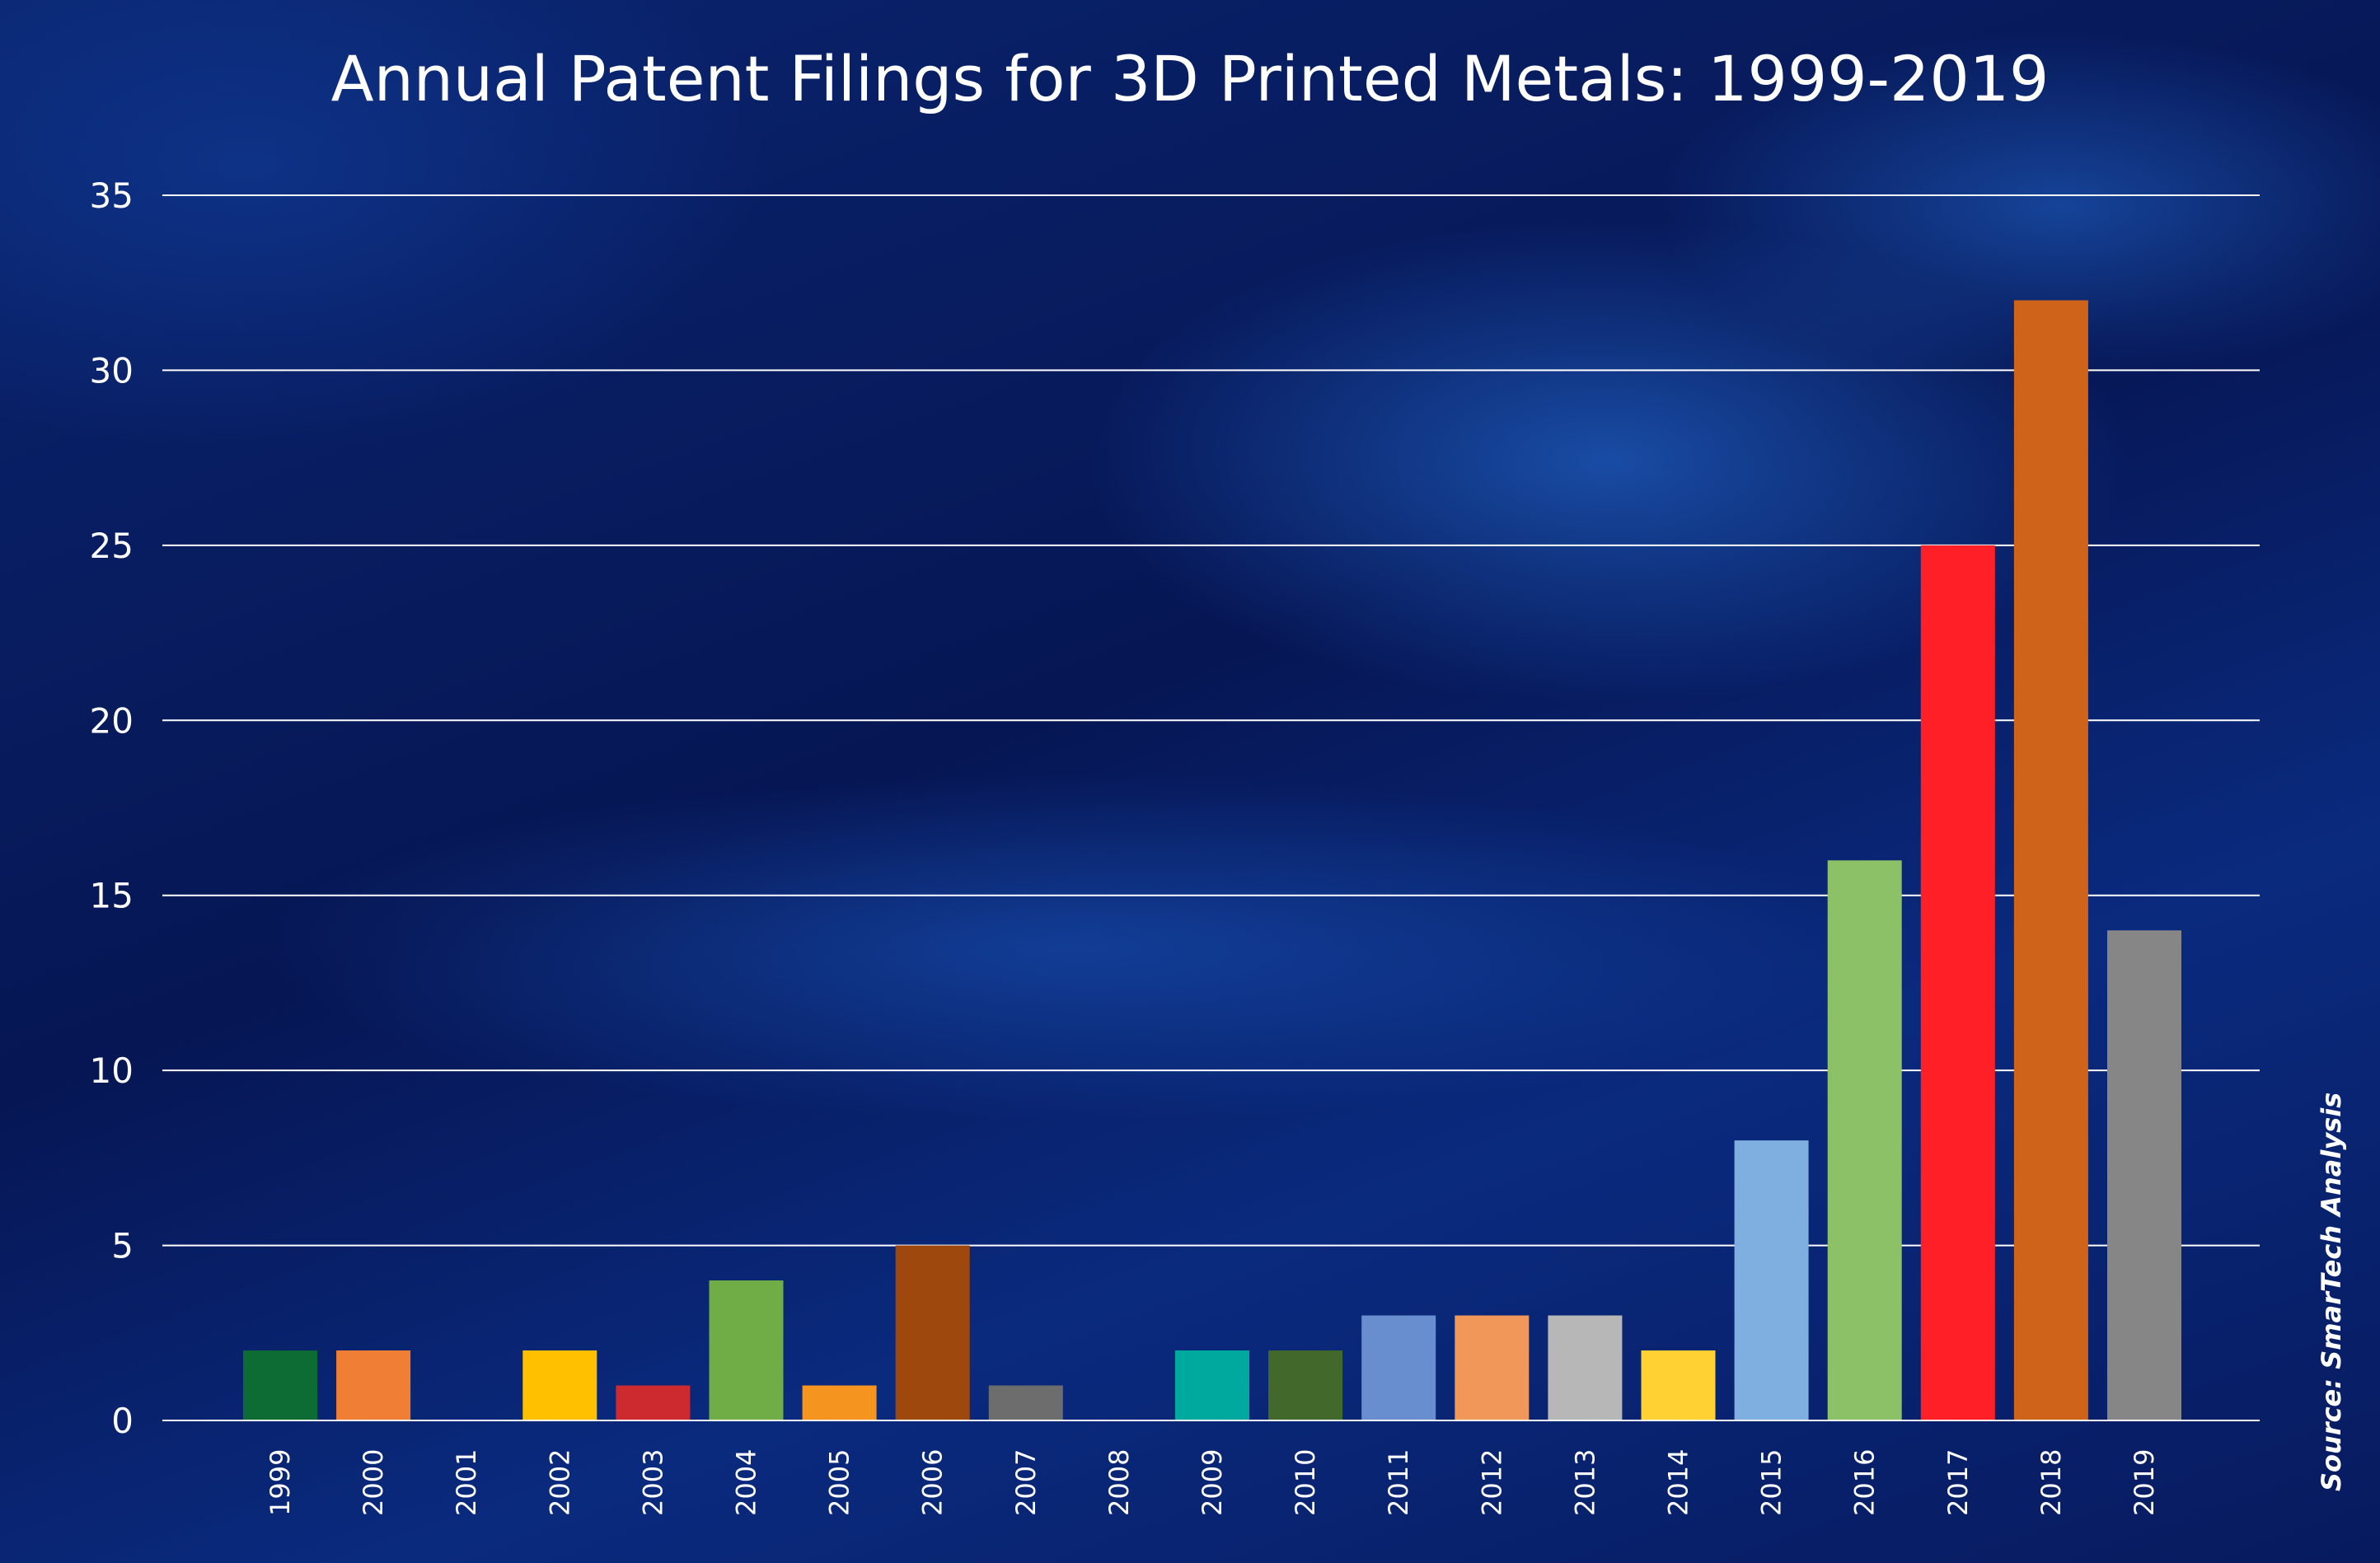  I want to click on x-tick-label: 2015, so click(1771, 1482).